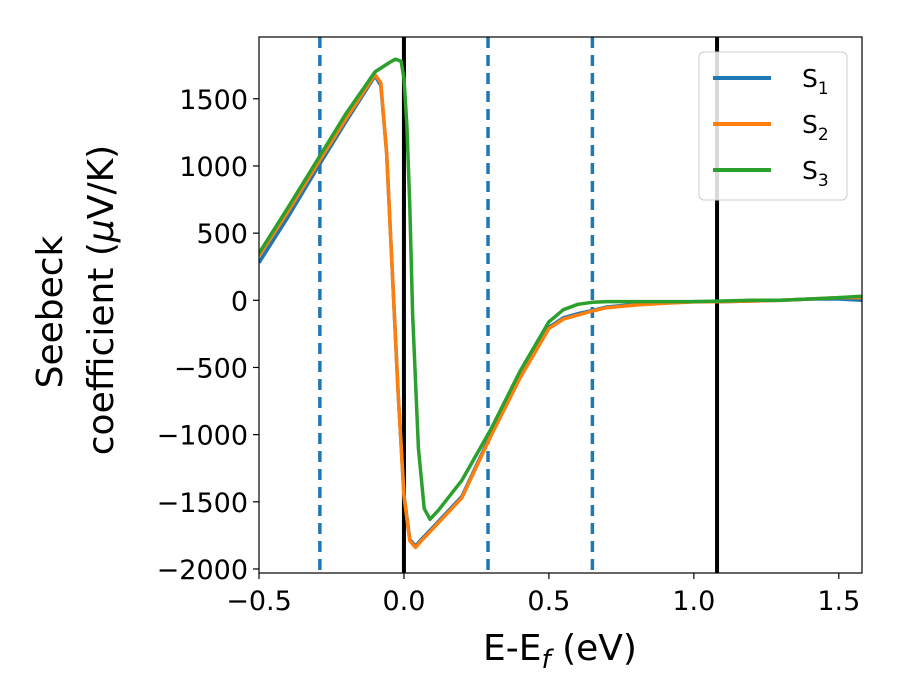 The height and width of the screenshot is (700, 900). Describe the element at coordinates (693, 601) in the screenshot. I see `x-tick-label: 1.0` at that location.